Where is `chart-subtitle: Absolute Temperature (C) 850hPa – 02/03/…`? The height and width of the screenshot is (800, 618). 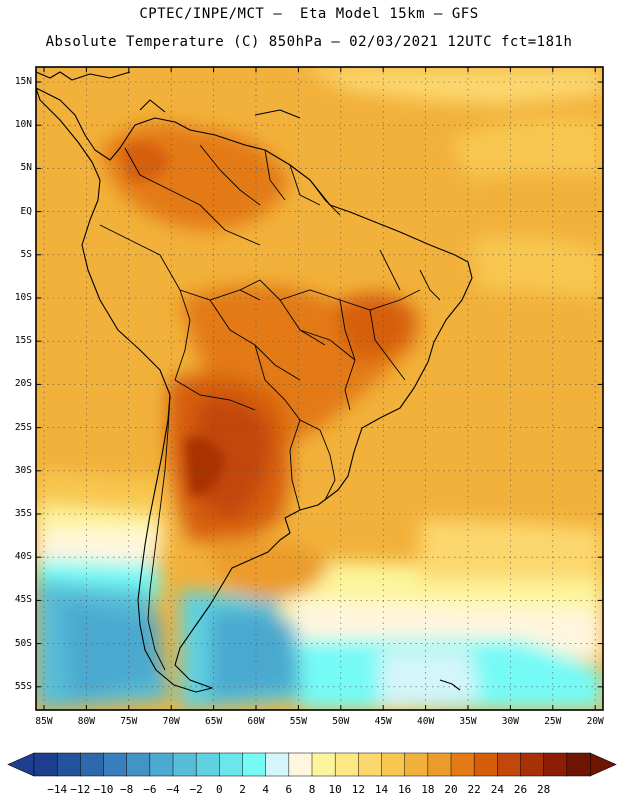
chart-subtitle: Absolute Temperature (C) 850hPa – 02/03/… is located at coordinates (309, 42).